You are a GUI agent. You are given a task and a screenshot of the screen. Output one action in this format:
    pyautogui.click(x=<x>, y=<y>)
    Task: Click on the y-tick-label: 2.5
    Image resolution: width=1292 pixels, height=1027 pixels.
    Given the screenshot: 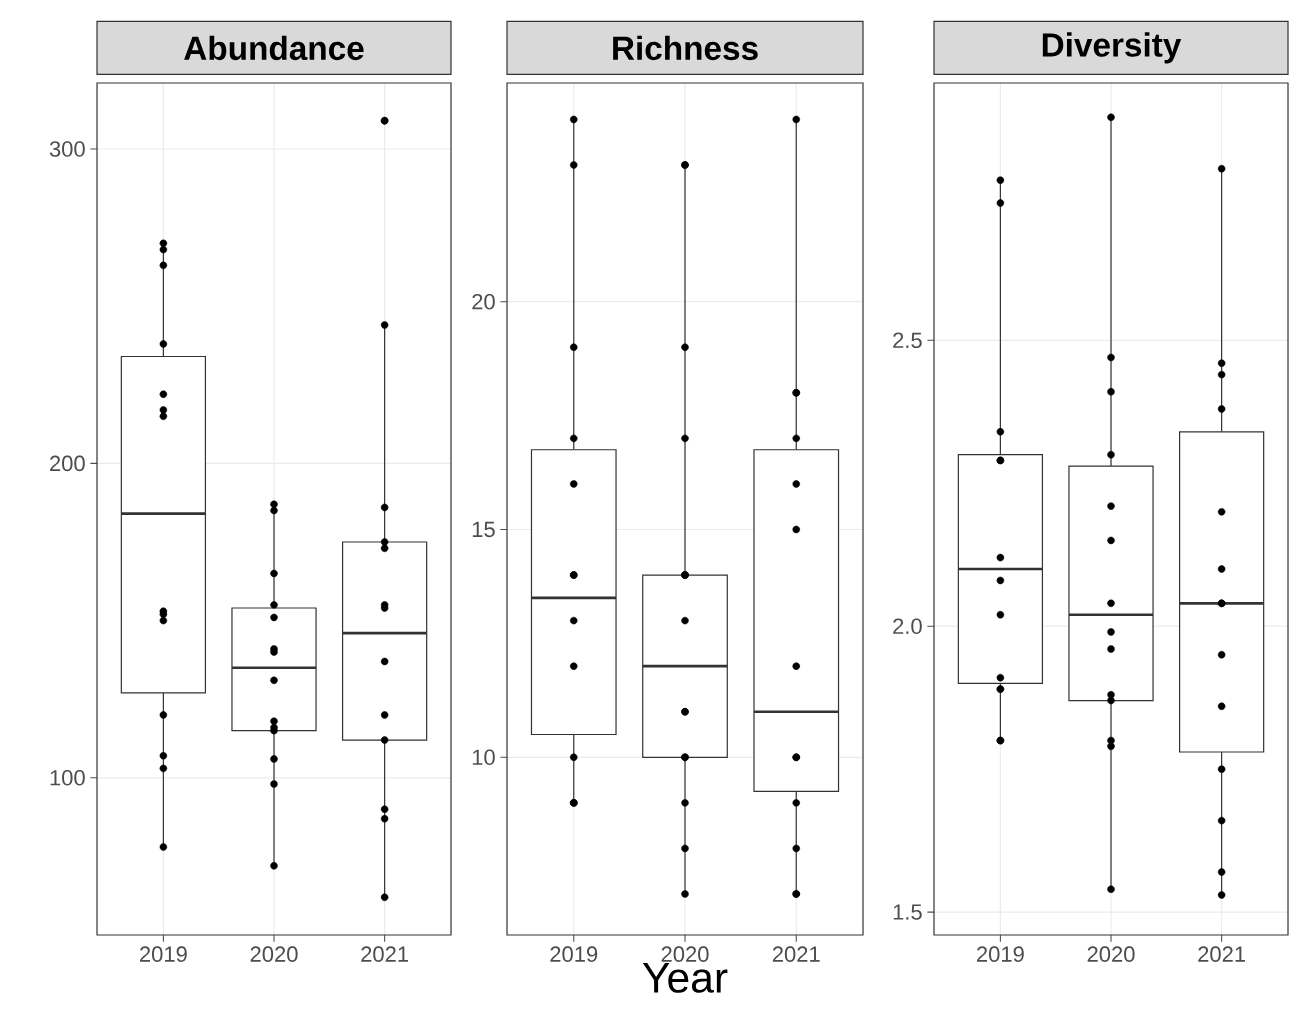 What is the action you would take?
    pyautogui.click(x=907, y=340)
    